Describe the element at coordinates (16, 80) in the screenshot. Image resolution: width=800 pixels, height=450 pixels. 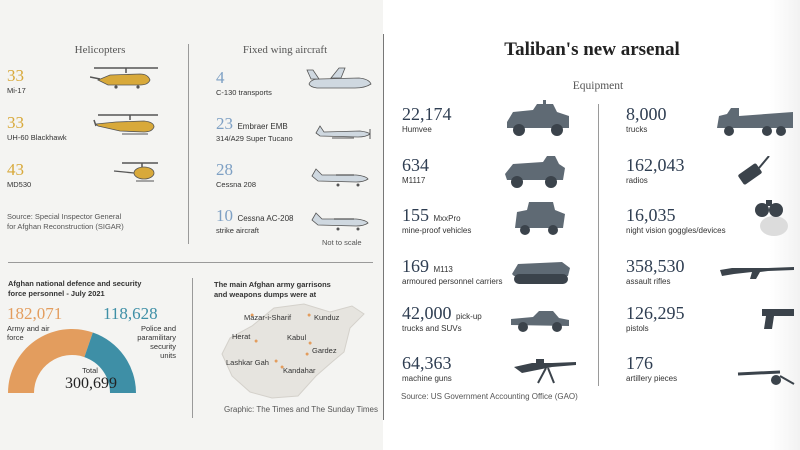
I see `helicopter-item: 33 Mi-17` at that location.